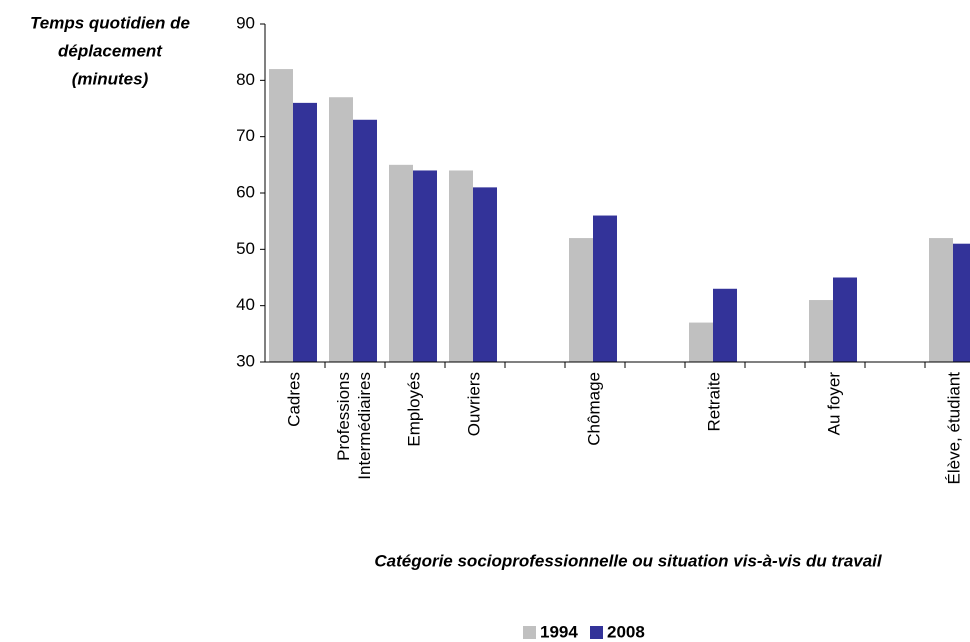 This screenshot has height=642, width=970. What do you see at coordinates (413, 409) in the screenshot?
I see `x-tick-label: Employés` at bounding box center [413, 409].